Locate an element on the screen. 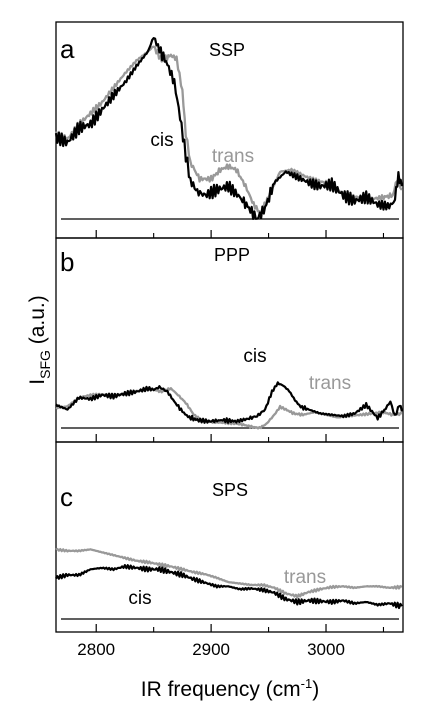 This screenshot has height=718, width=443. polarization-label: PPP is located at coordinates (232, 255).